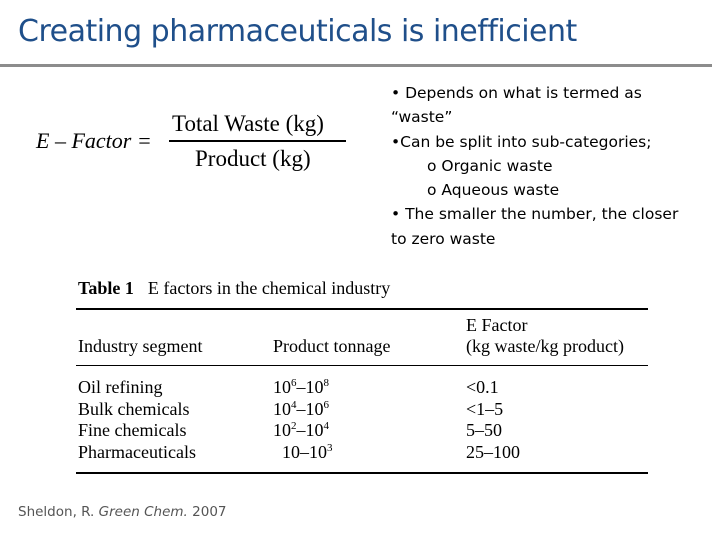  Describe the element at coordinates (257, 141) in the screenshot. I see `fraction-bar` at that location.